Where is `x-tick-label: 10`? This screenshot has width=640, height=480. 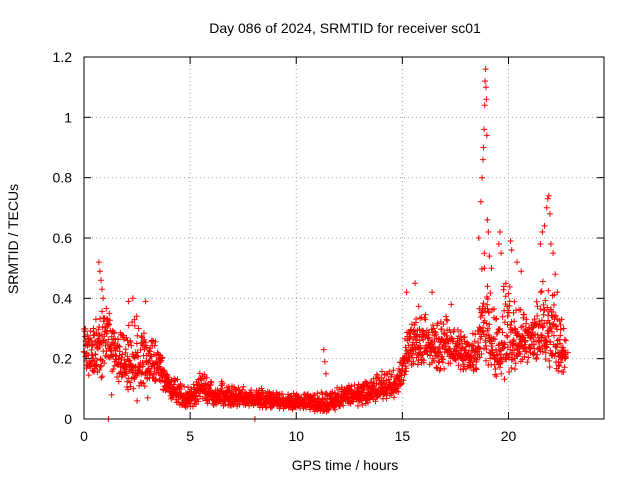 x-tick-label: 10 is located at coordinates (296, 436).